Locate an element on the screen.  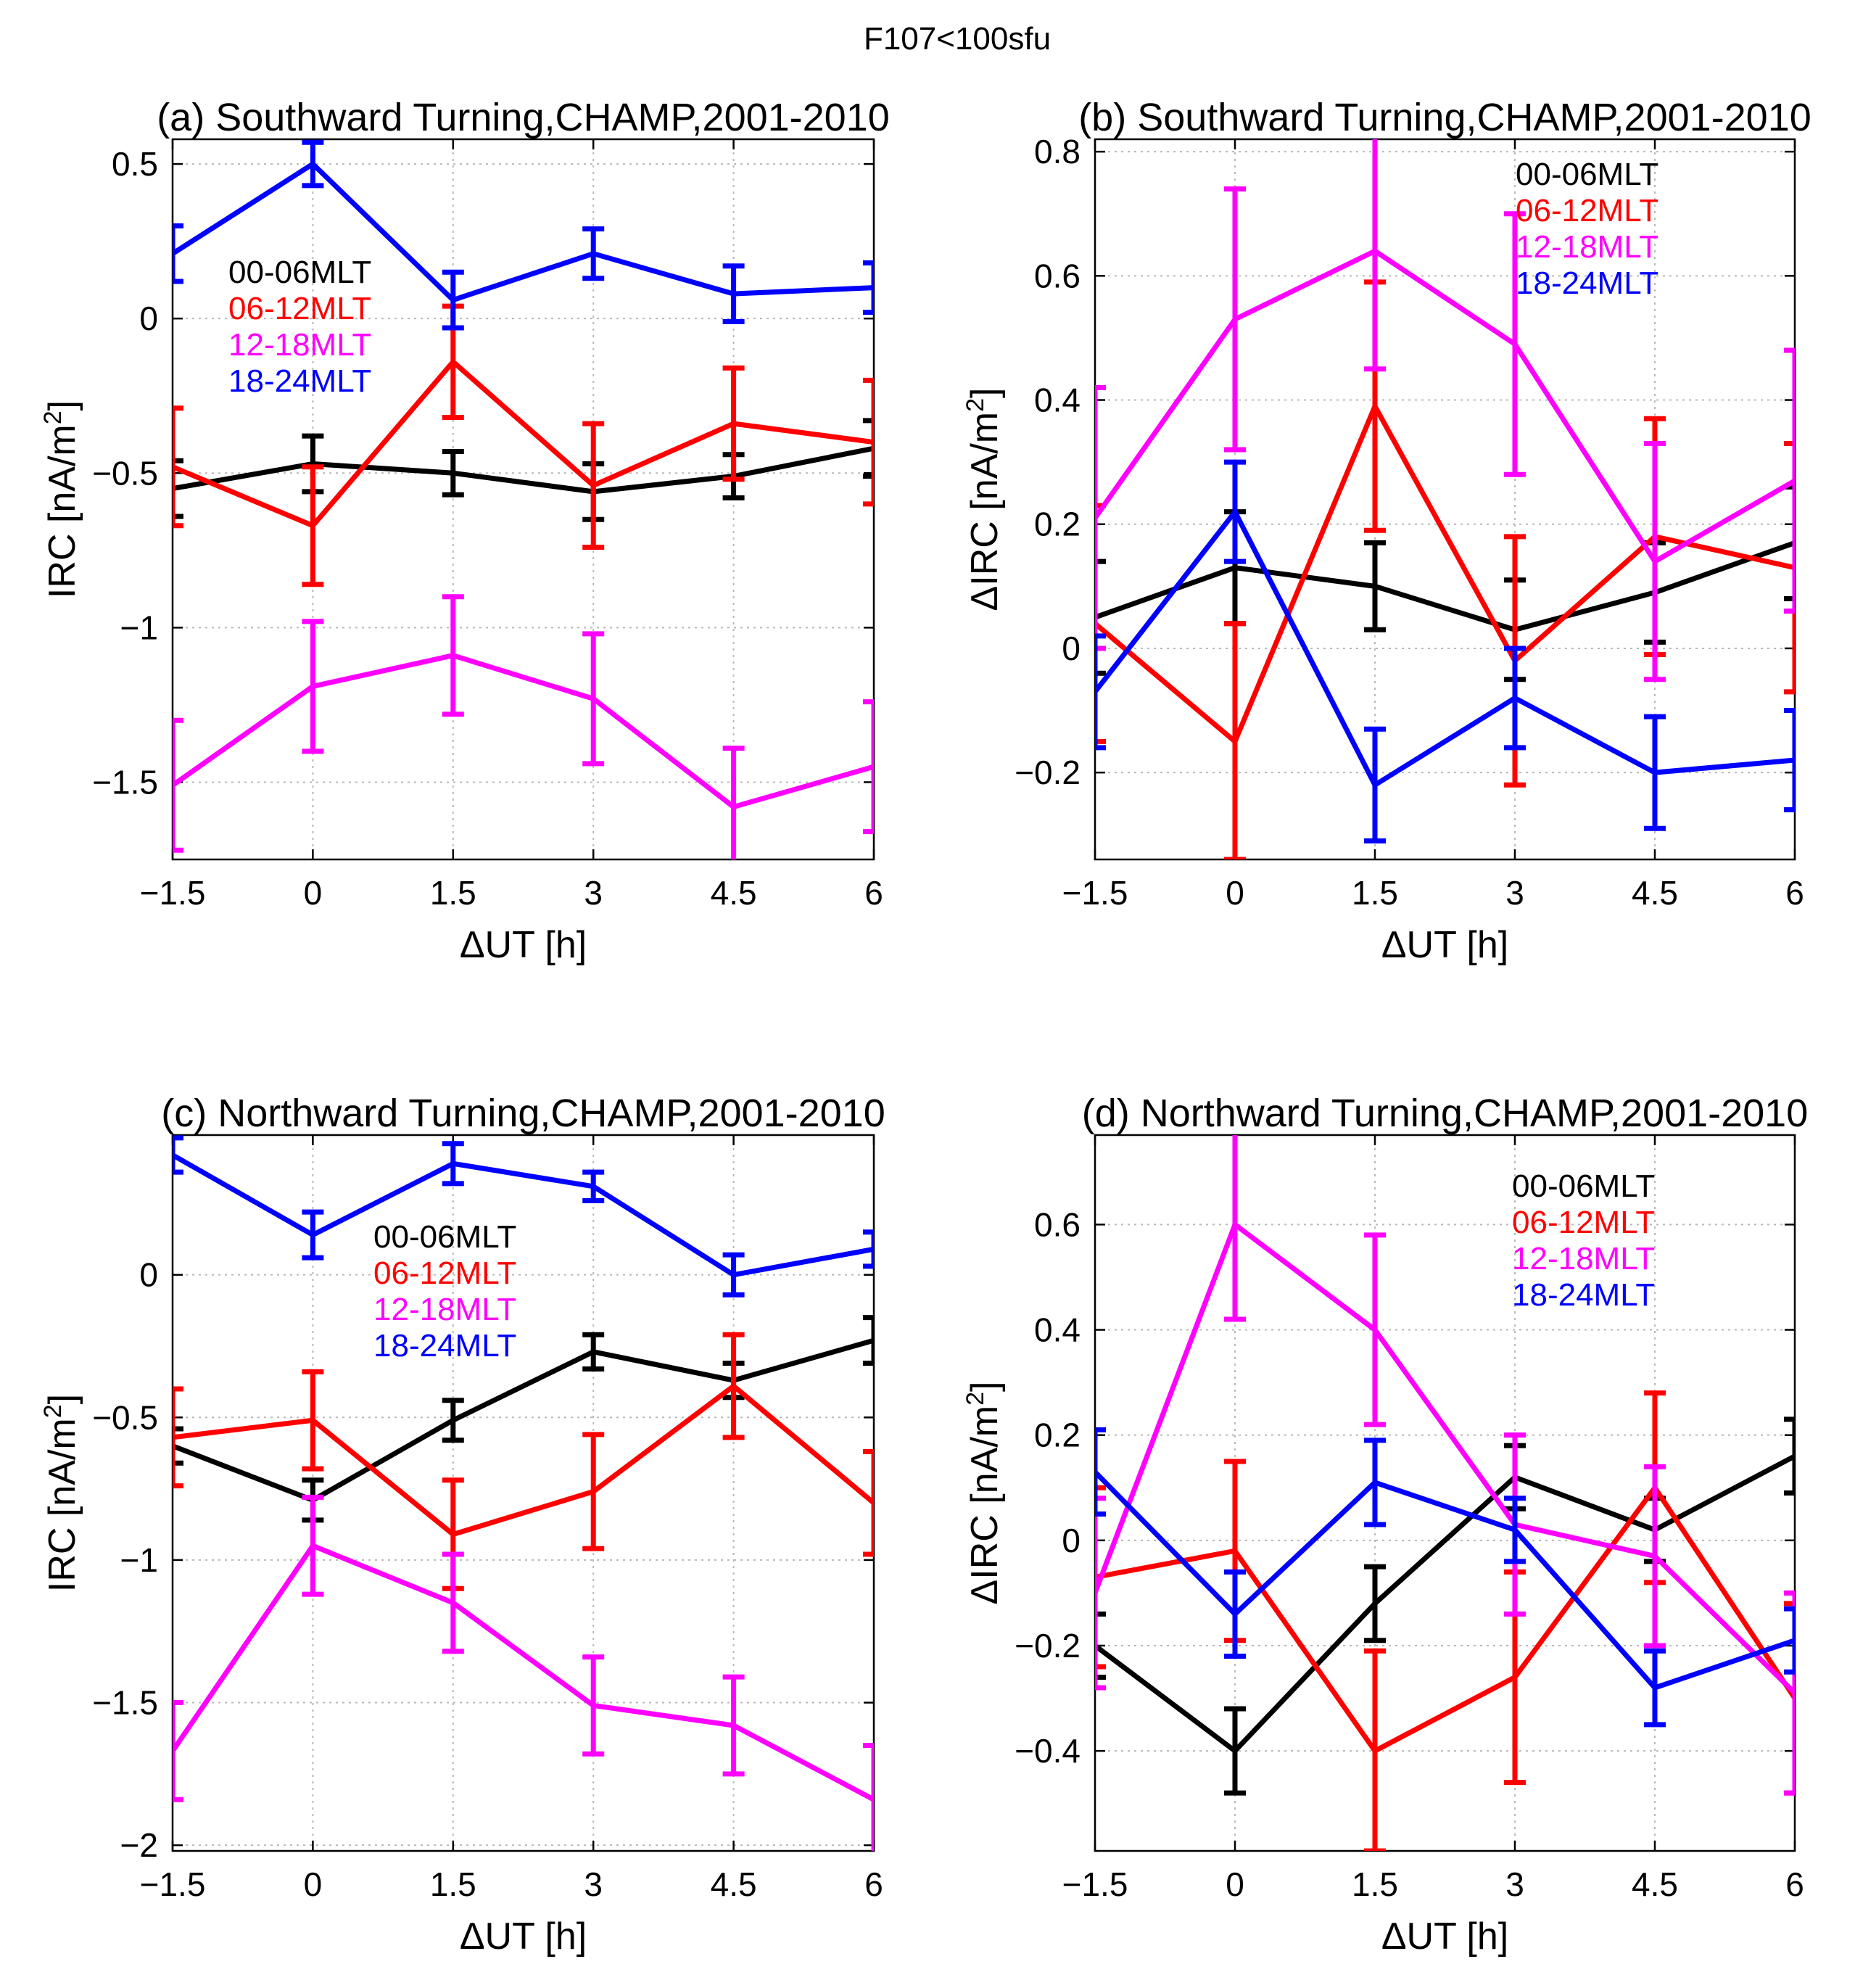
panel-title: (b) Southward Turning,CHAMP,2001-2010 is located at coordinates (1444, 117).